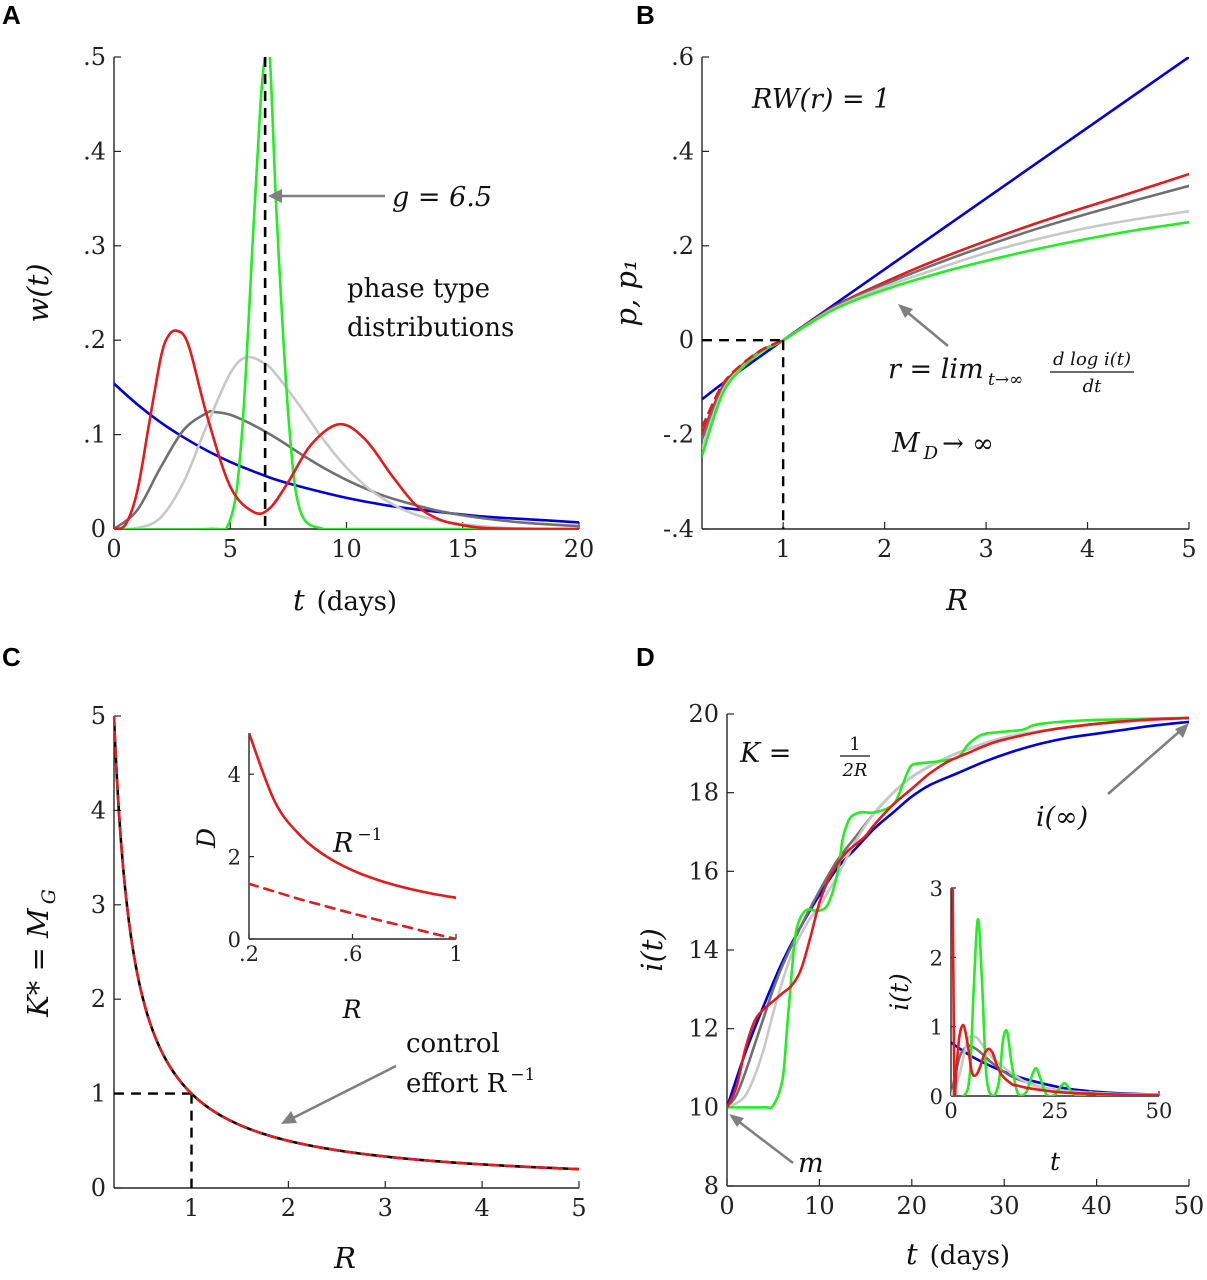 The height and width of the screenshot is (1280, 1207). Describe the element at coordinates (418, 289) in the screenshot. I see `panel-a-annot-phase1: phase type` at that location.